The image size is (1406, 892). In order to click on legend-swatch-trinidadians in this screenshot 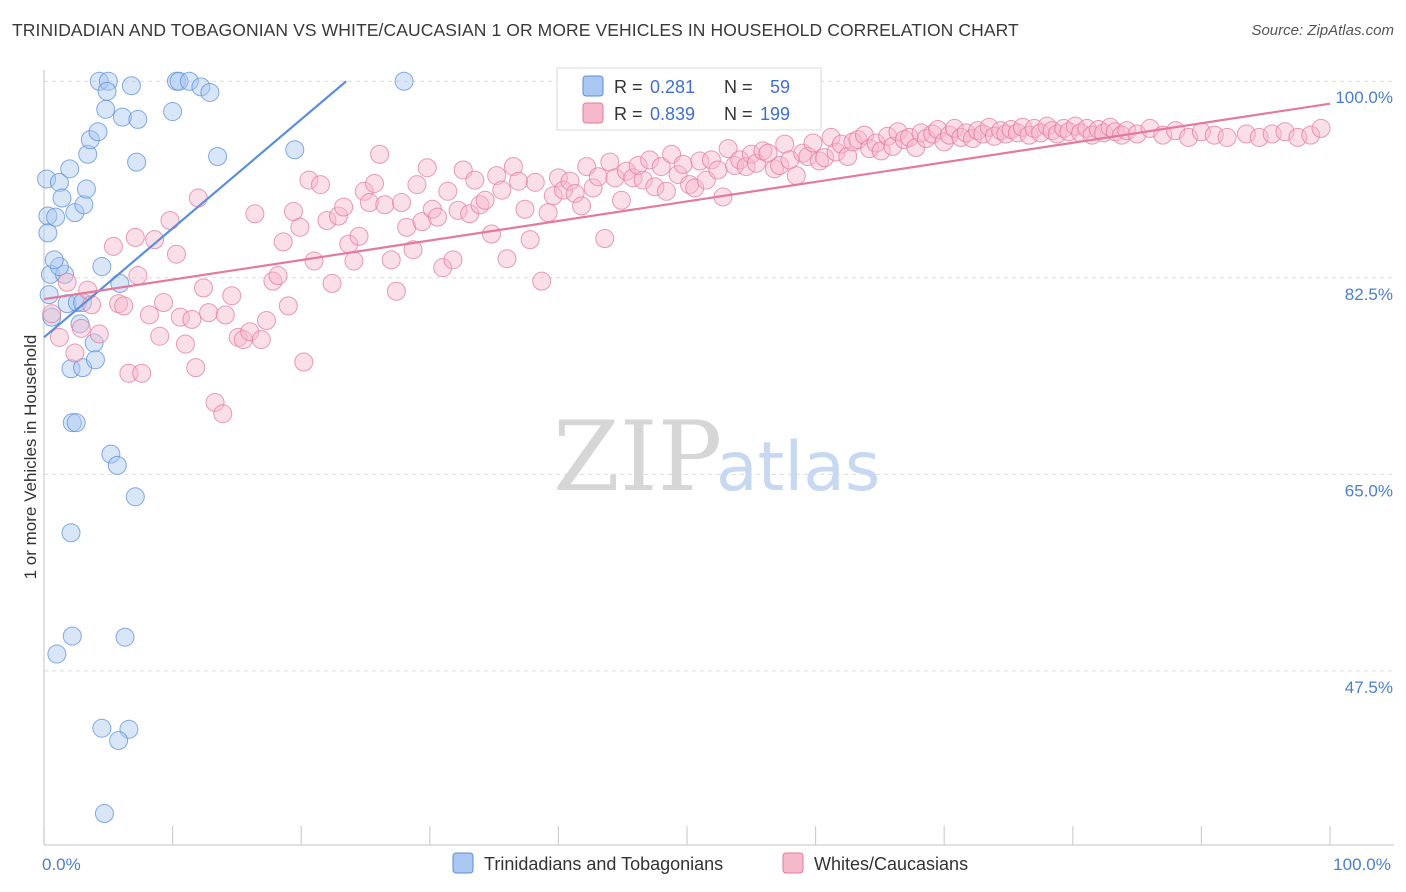, I will do `click(463, 863)`.